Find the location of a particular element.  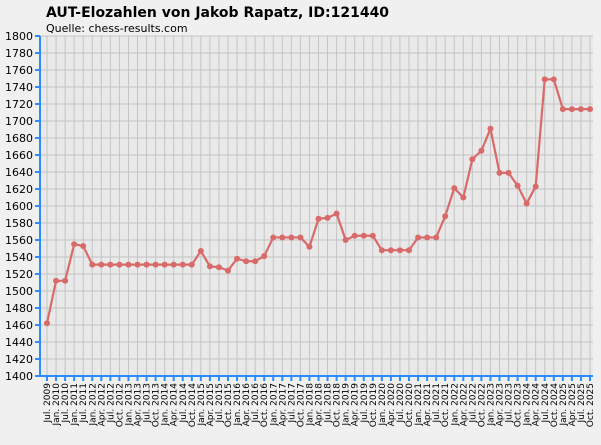

x-tick-label: Oct. 2025 is located at coordinates (591, 405).